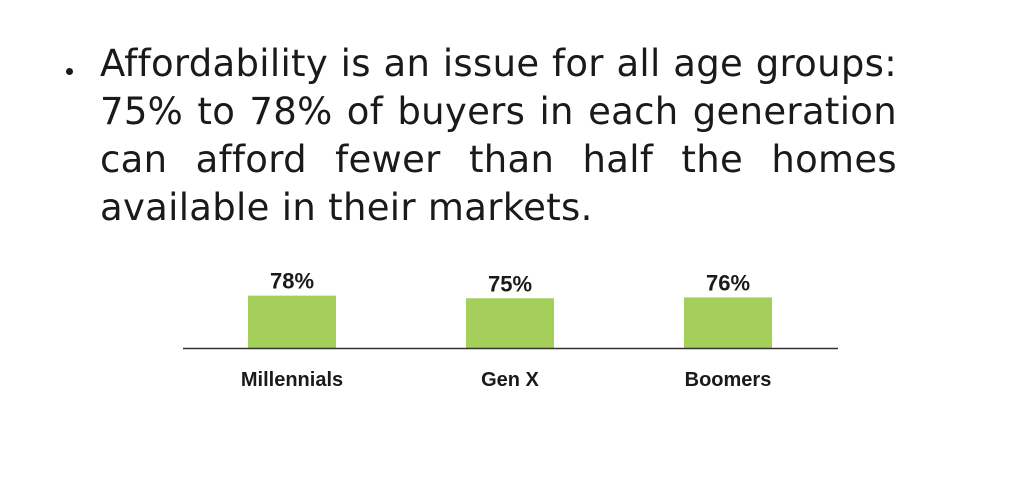 The width and height of the screenshot is (1023, 490). What do you see at coordinates (69, 71) in the screenshot?
I see `bullet-dot-icon` at bounding box center [69, 71].